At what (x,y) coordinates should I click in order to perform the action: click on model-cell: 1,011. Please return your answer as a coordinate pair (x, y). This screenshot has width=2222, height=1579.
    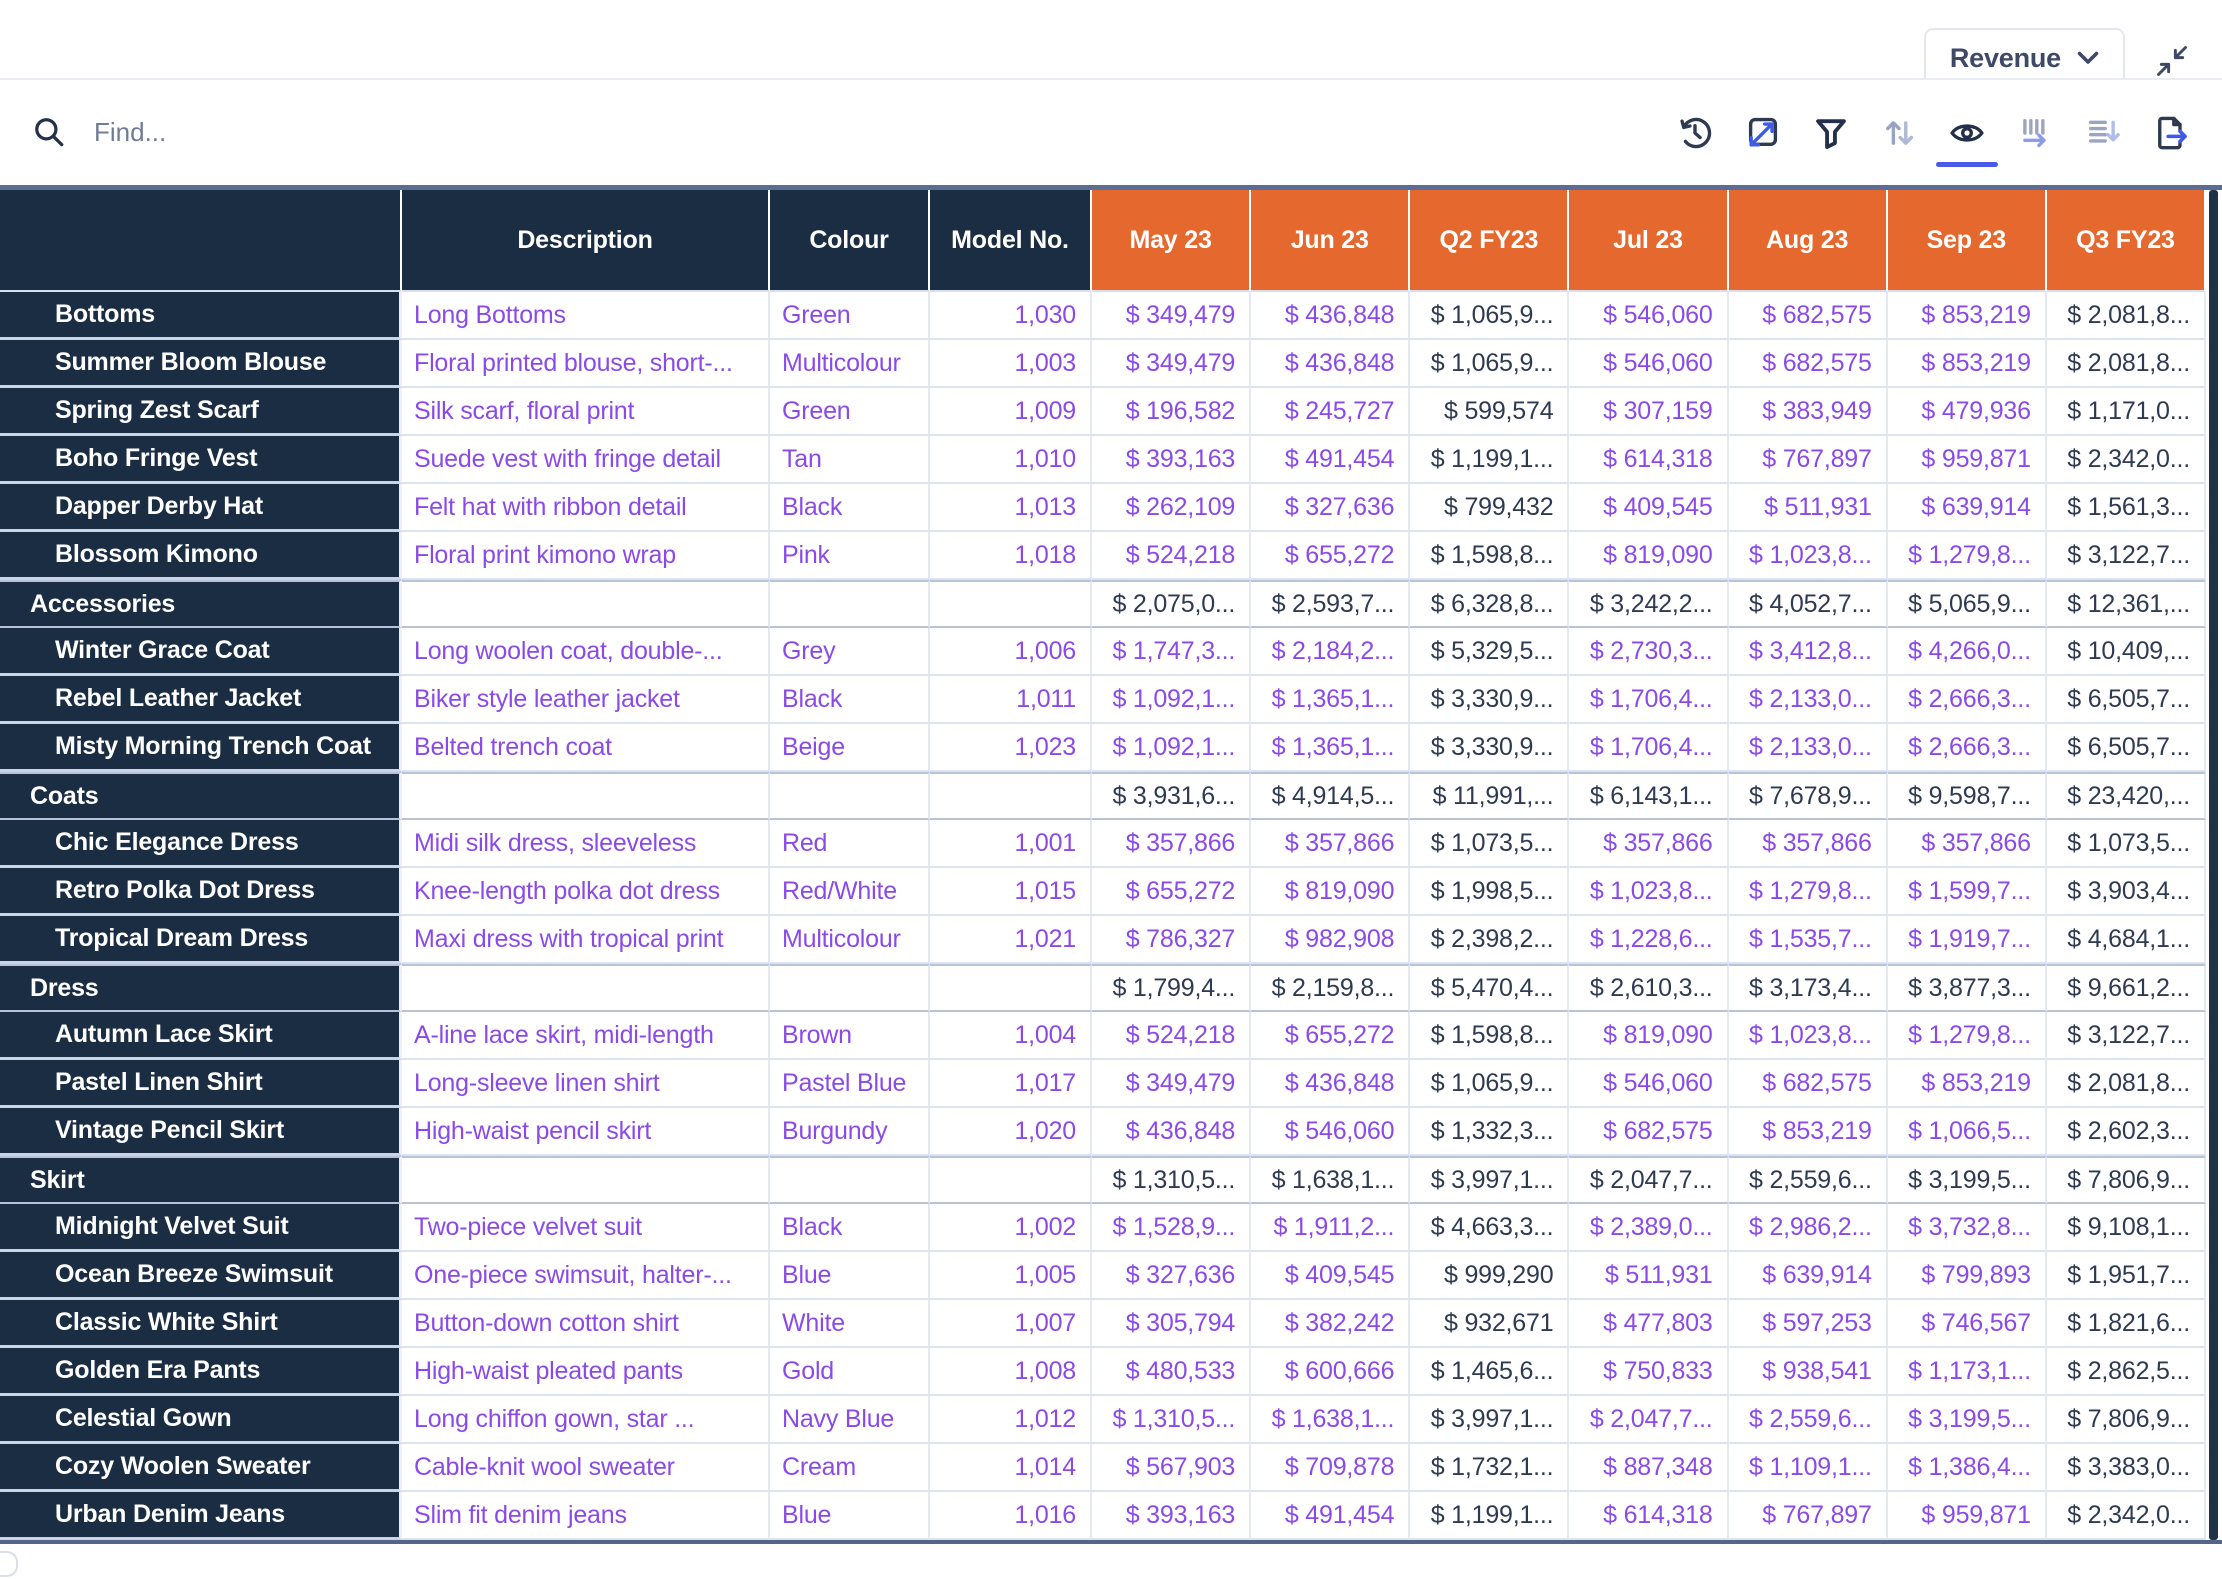
    Looking at the image, I should click on (1011, 700).